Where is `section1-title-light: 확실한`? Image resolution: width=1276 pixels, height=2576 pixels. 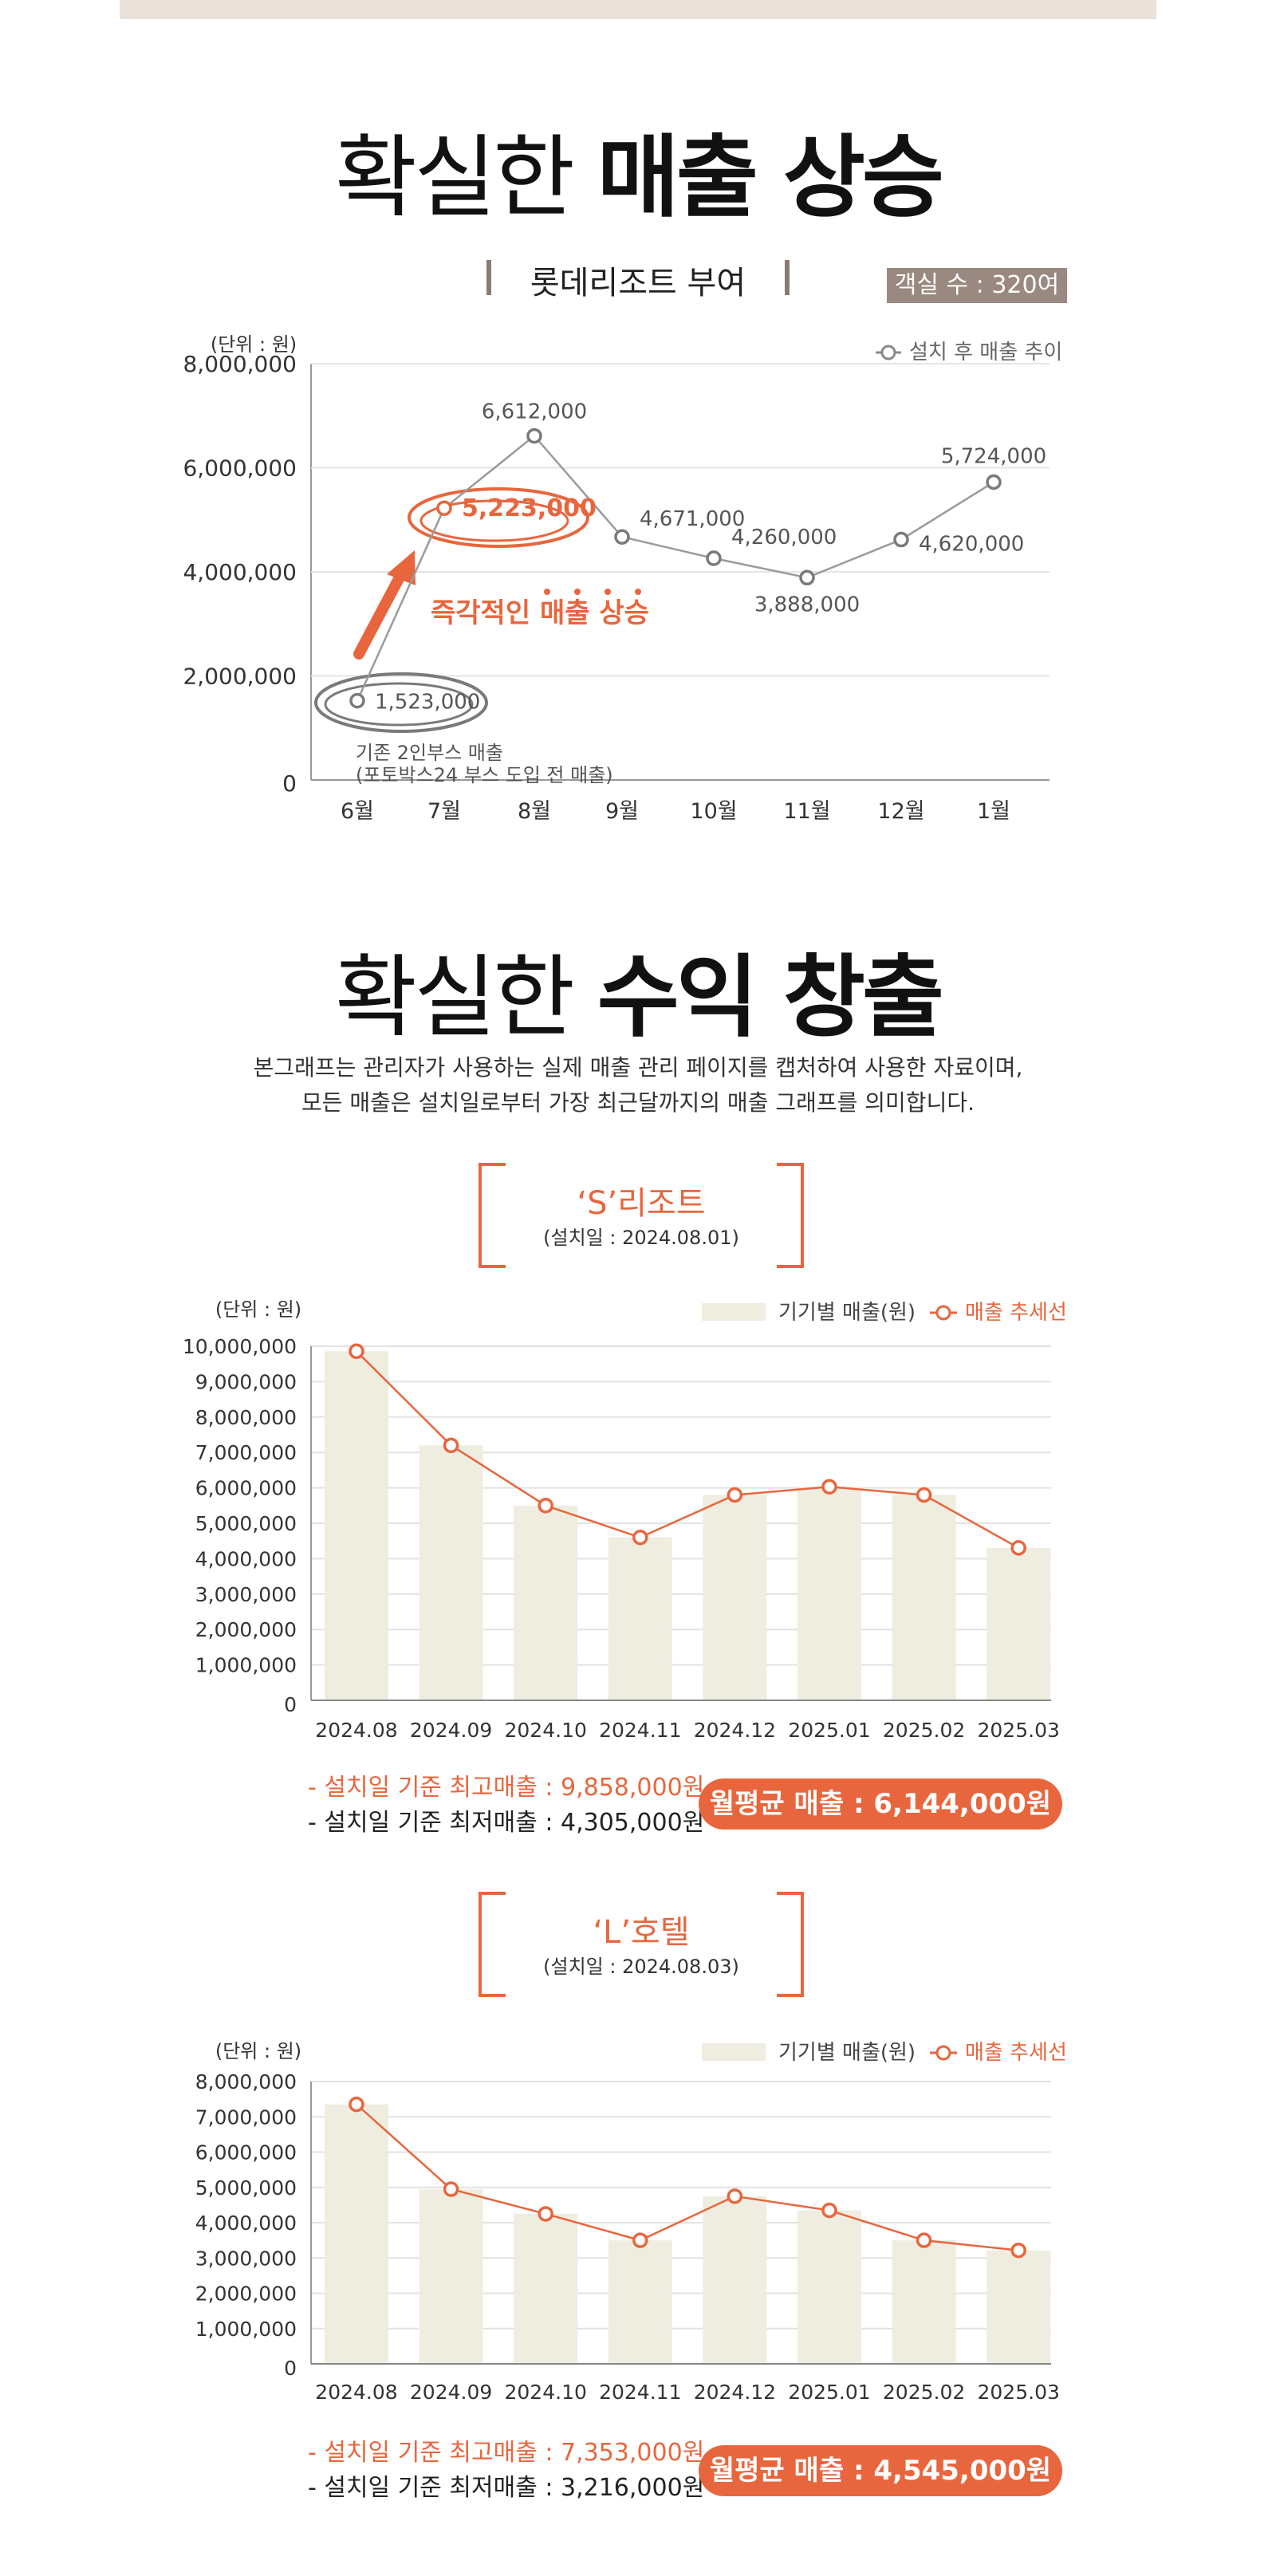
section1-title-light: 확실한 is located at coordinates (455, 178).